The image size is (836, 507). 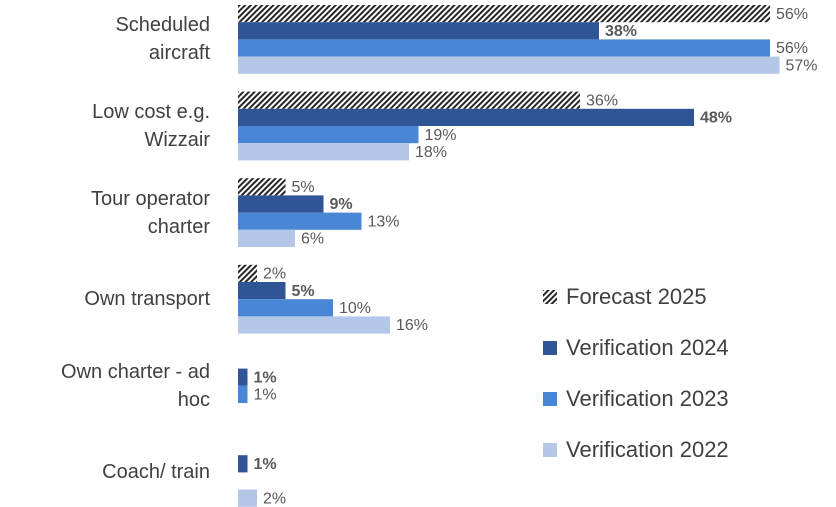 I want to click on legend-label: Verification 2023, so click(x=647, y=398).